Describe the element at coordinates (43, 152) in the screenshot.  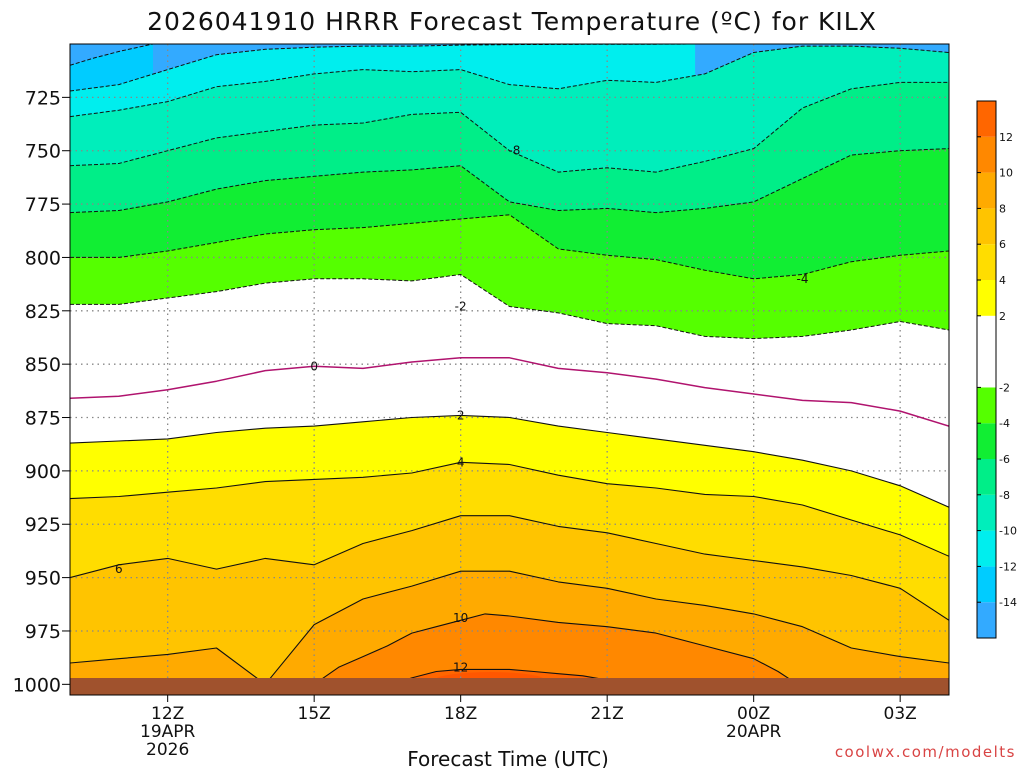
I see `y-tick-label-750: 750` at that location.